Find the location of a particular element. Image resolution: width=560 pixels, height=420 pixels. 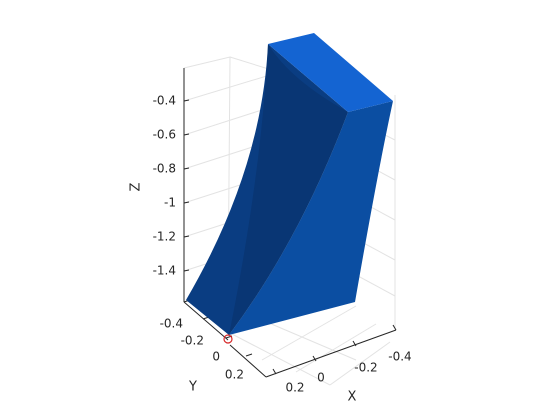

x-ticks is located at coordinates (334, 349).